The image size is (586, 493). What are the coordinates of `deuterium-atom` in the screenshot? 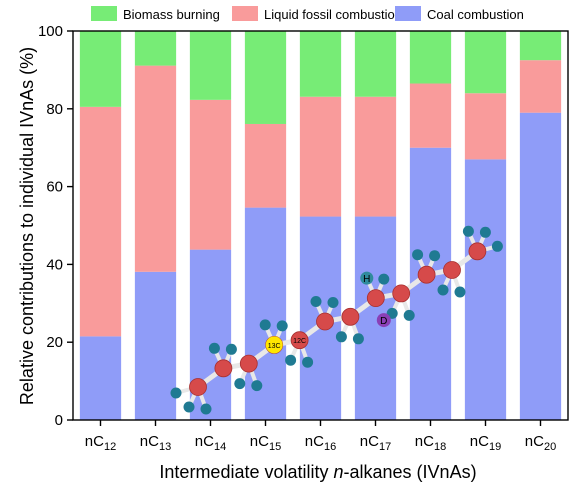 It's located at (383, 320).